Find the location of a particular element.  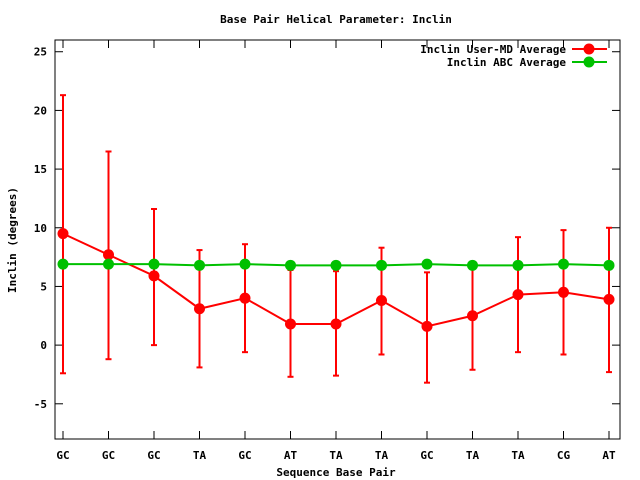

legend-label: Inclin User-MD Average is located at coordinates (493, 49).